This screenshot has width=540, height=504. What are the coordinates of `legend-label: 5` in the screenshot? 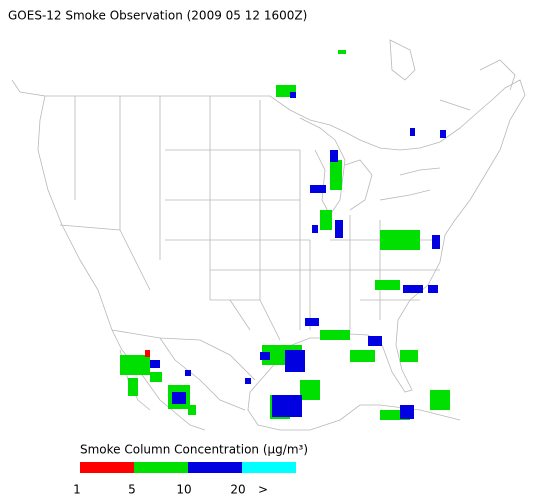 It's located at (132, 490).